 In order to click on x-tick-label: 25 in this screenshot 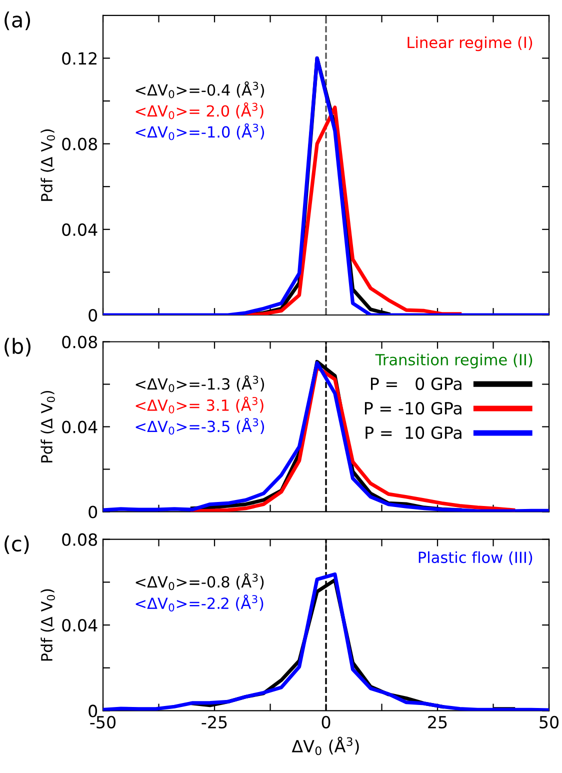, I will do `click(437, 722)`.